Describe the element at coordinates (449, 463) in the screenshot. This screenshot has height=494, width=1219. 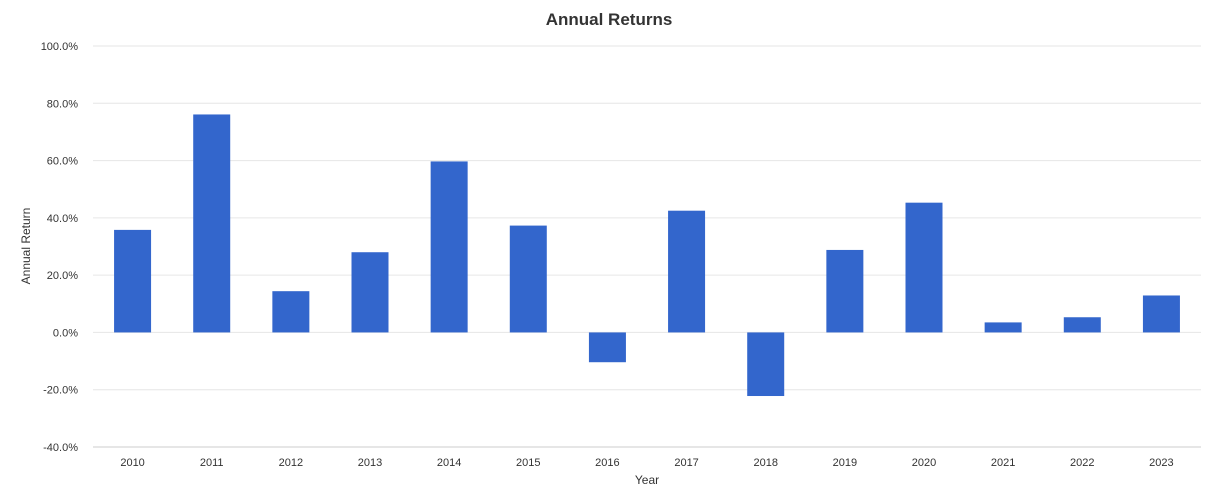
I see `x-tick-label: 2014` at that location.